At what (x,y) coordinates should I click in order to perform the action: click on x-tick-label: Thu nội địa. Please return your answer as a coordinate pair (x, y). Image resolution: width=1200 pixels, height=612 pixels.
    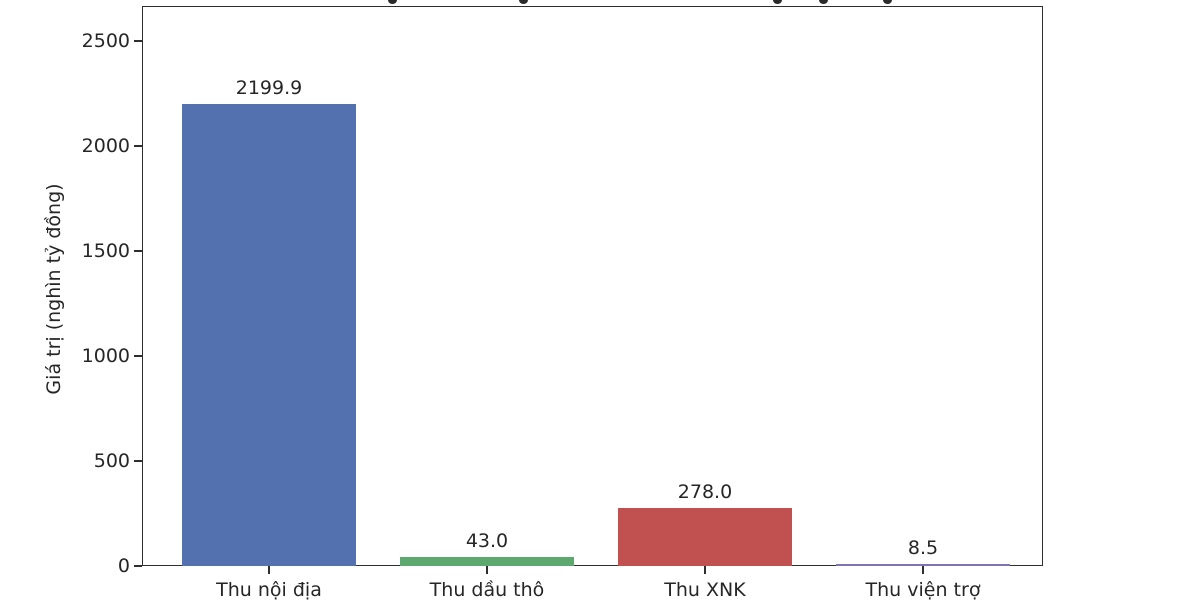
    Looking at the image, I should click on (269, 590).